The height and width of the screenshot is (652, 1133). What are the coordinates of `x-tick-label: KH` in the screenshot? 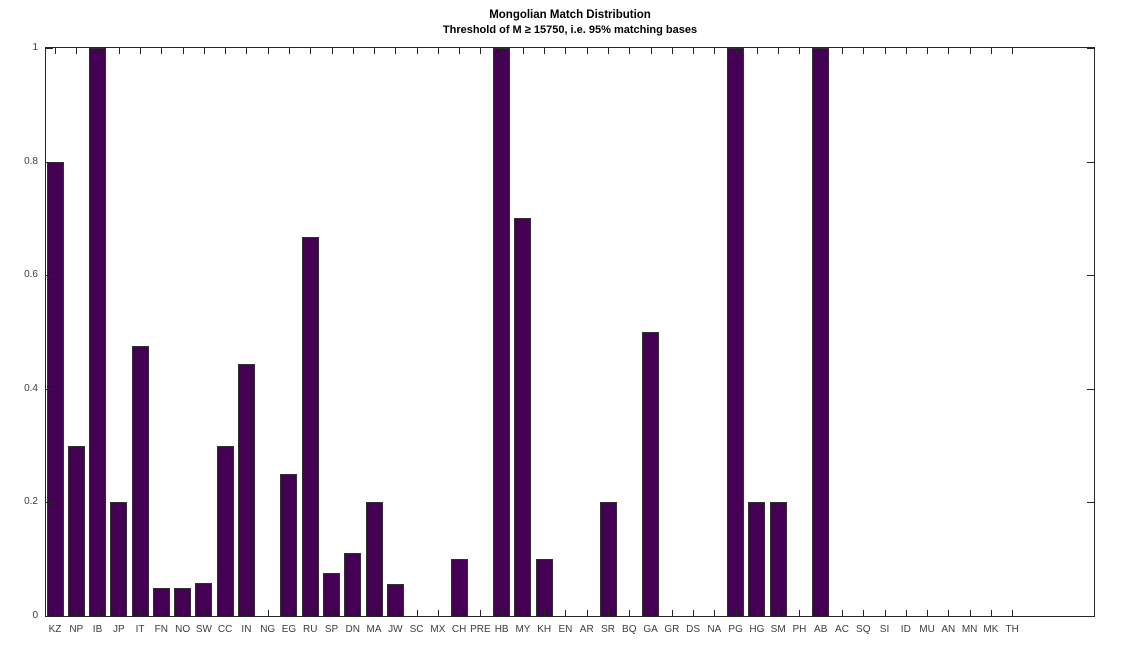 It's located at (544, 629).